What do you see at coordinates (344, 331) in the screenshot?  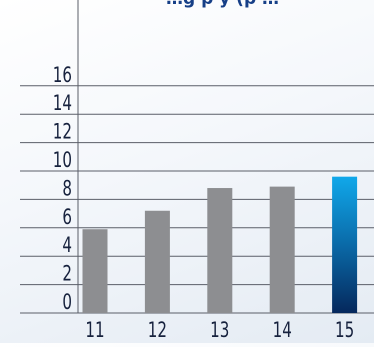 I see `x-tick-label: 15` at bounding box center [344, 331].